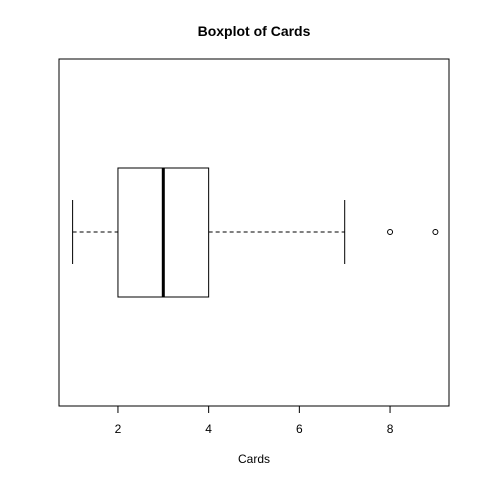  Describe the element at coordinates (390, 429) in the screenshot. I see `x-tick-label: 8` at that location.